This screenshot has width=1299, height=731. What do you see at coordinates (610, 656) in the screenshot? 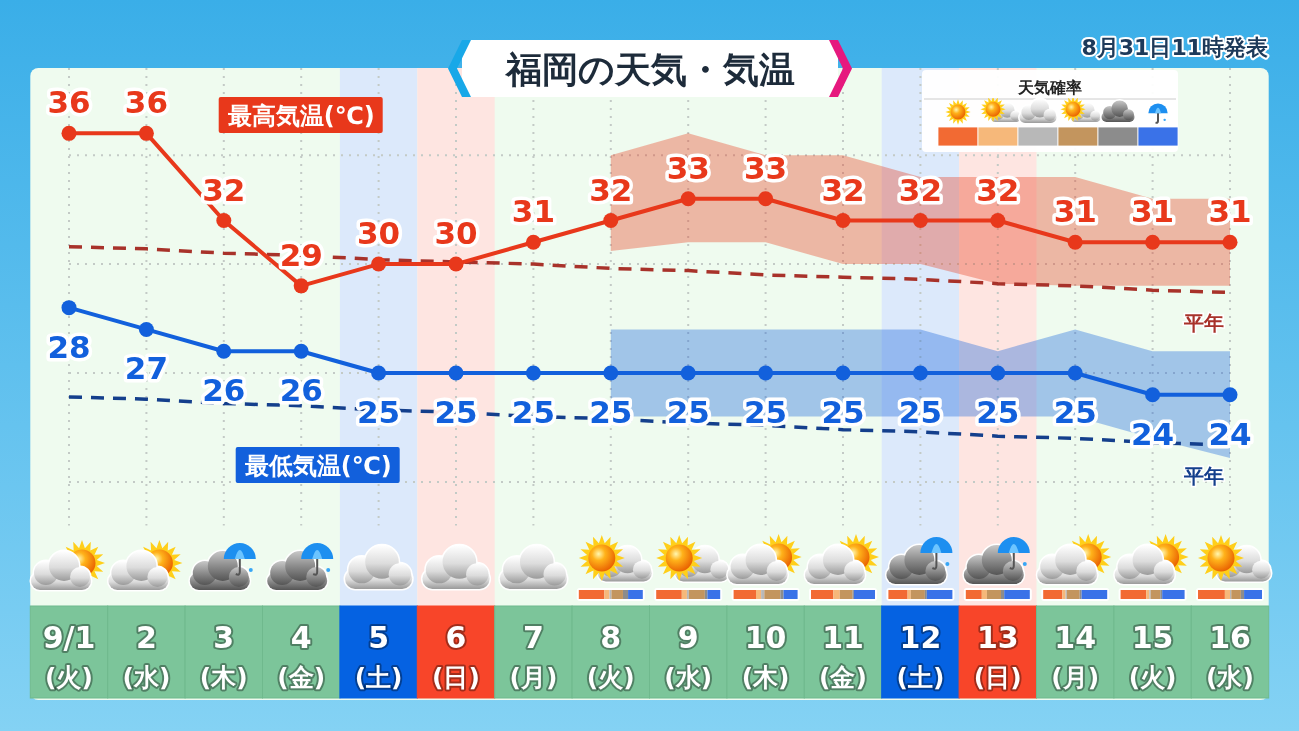
I see `x-tick-label: 8 (火)` at bounding box center [610, 656].